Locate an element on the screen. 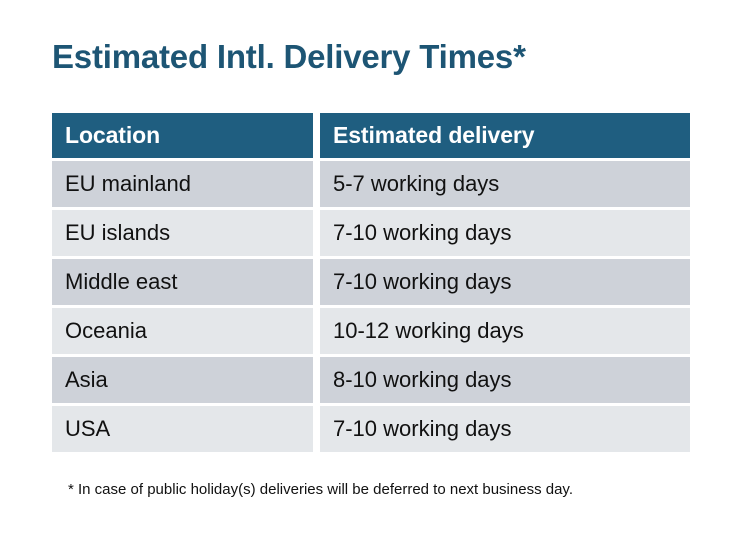 This screenshot has width=745, height=536. cell-estimated-delivery: 8-10 working days is located at coordinates (505, 380).